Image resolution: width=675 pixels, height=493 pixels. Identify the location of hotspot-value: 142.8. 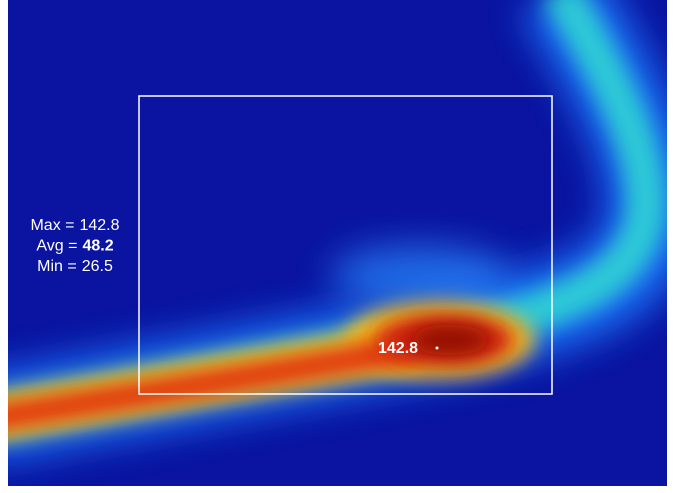
(398, 348).